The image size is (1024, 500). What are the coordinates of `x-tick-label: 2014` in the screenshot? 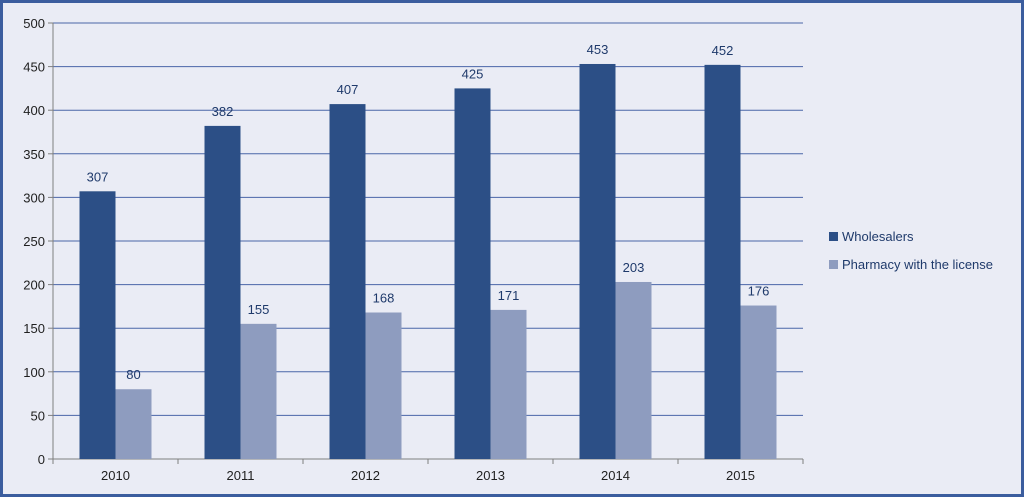 It's located at (615, 475).